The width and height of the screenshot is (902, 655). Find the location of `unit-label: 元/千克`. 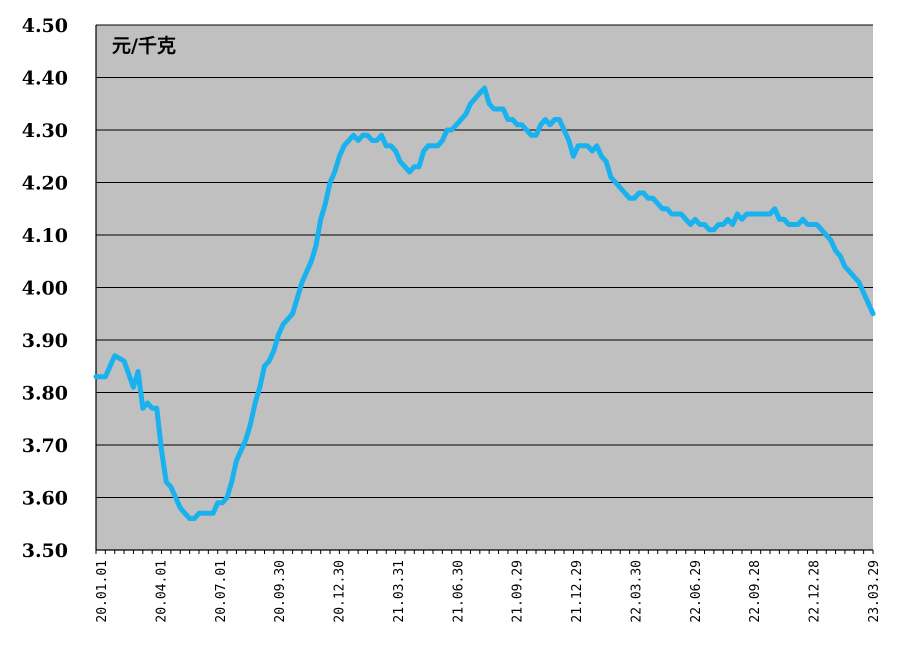

unit-label: 元/千克 is located at coordinates (144, 45).